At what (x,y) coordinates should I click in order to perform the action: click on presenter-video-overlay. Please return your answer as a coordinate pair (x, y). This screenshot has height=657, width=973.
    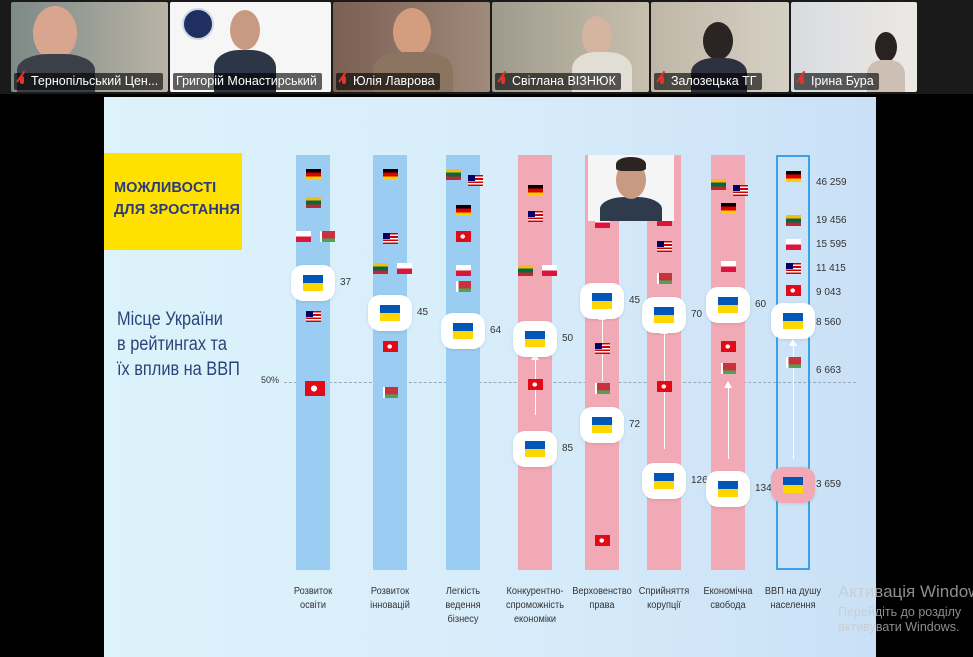
    Looking at the image, I should click on (631, 188).